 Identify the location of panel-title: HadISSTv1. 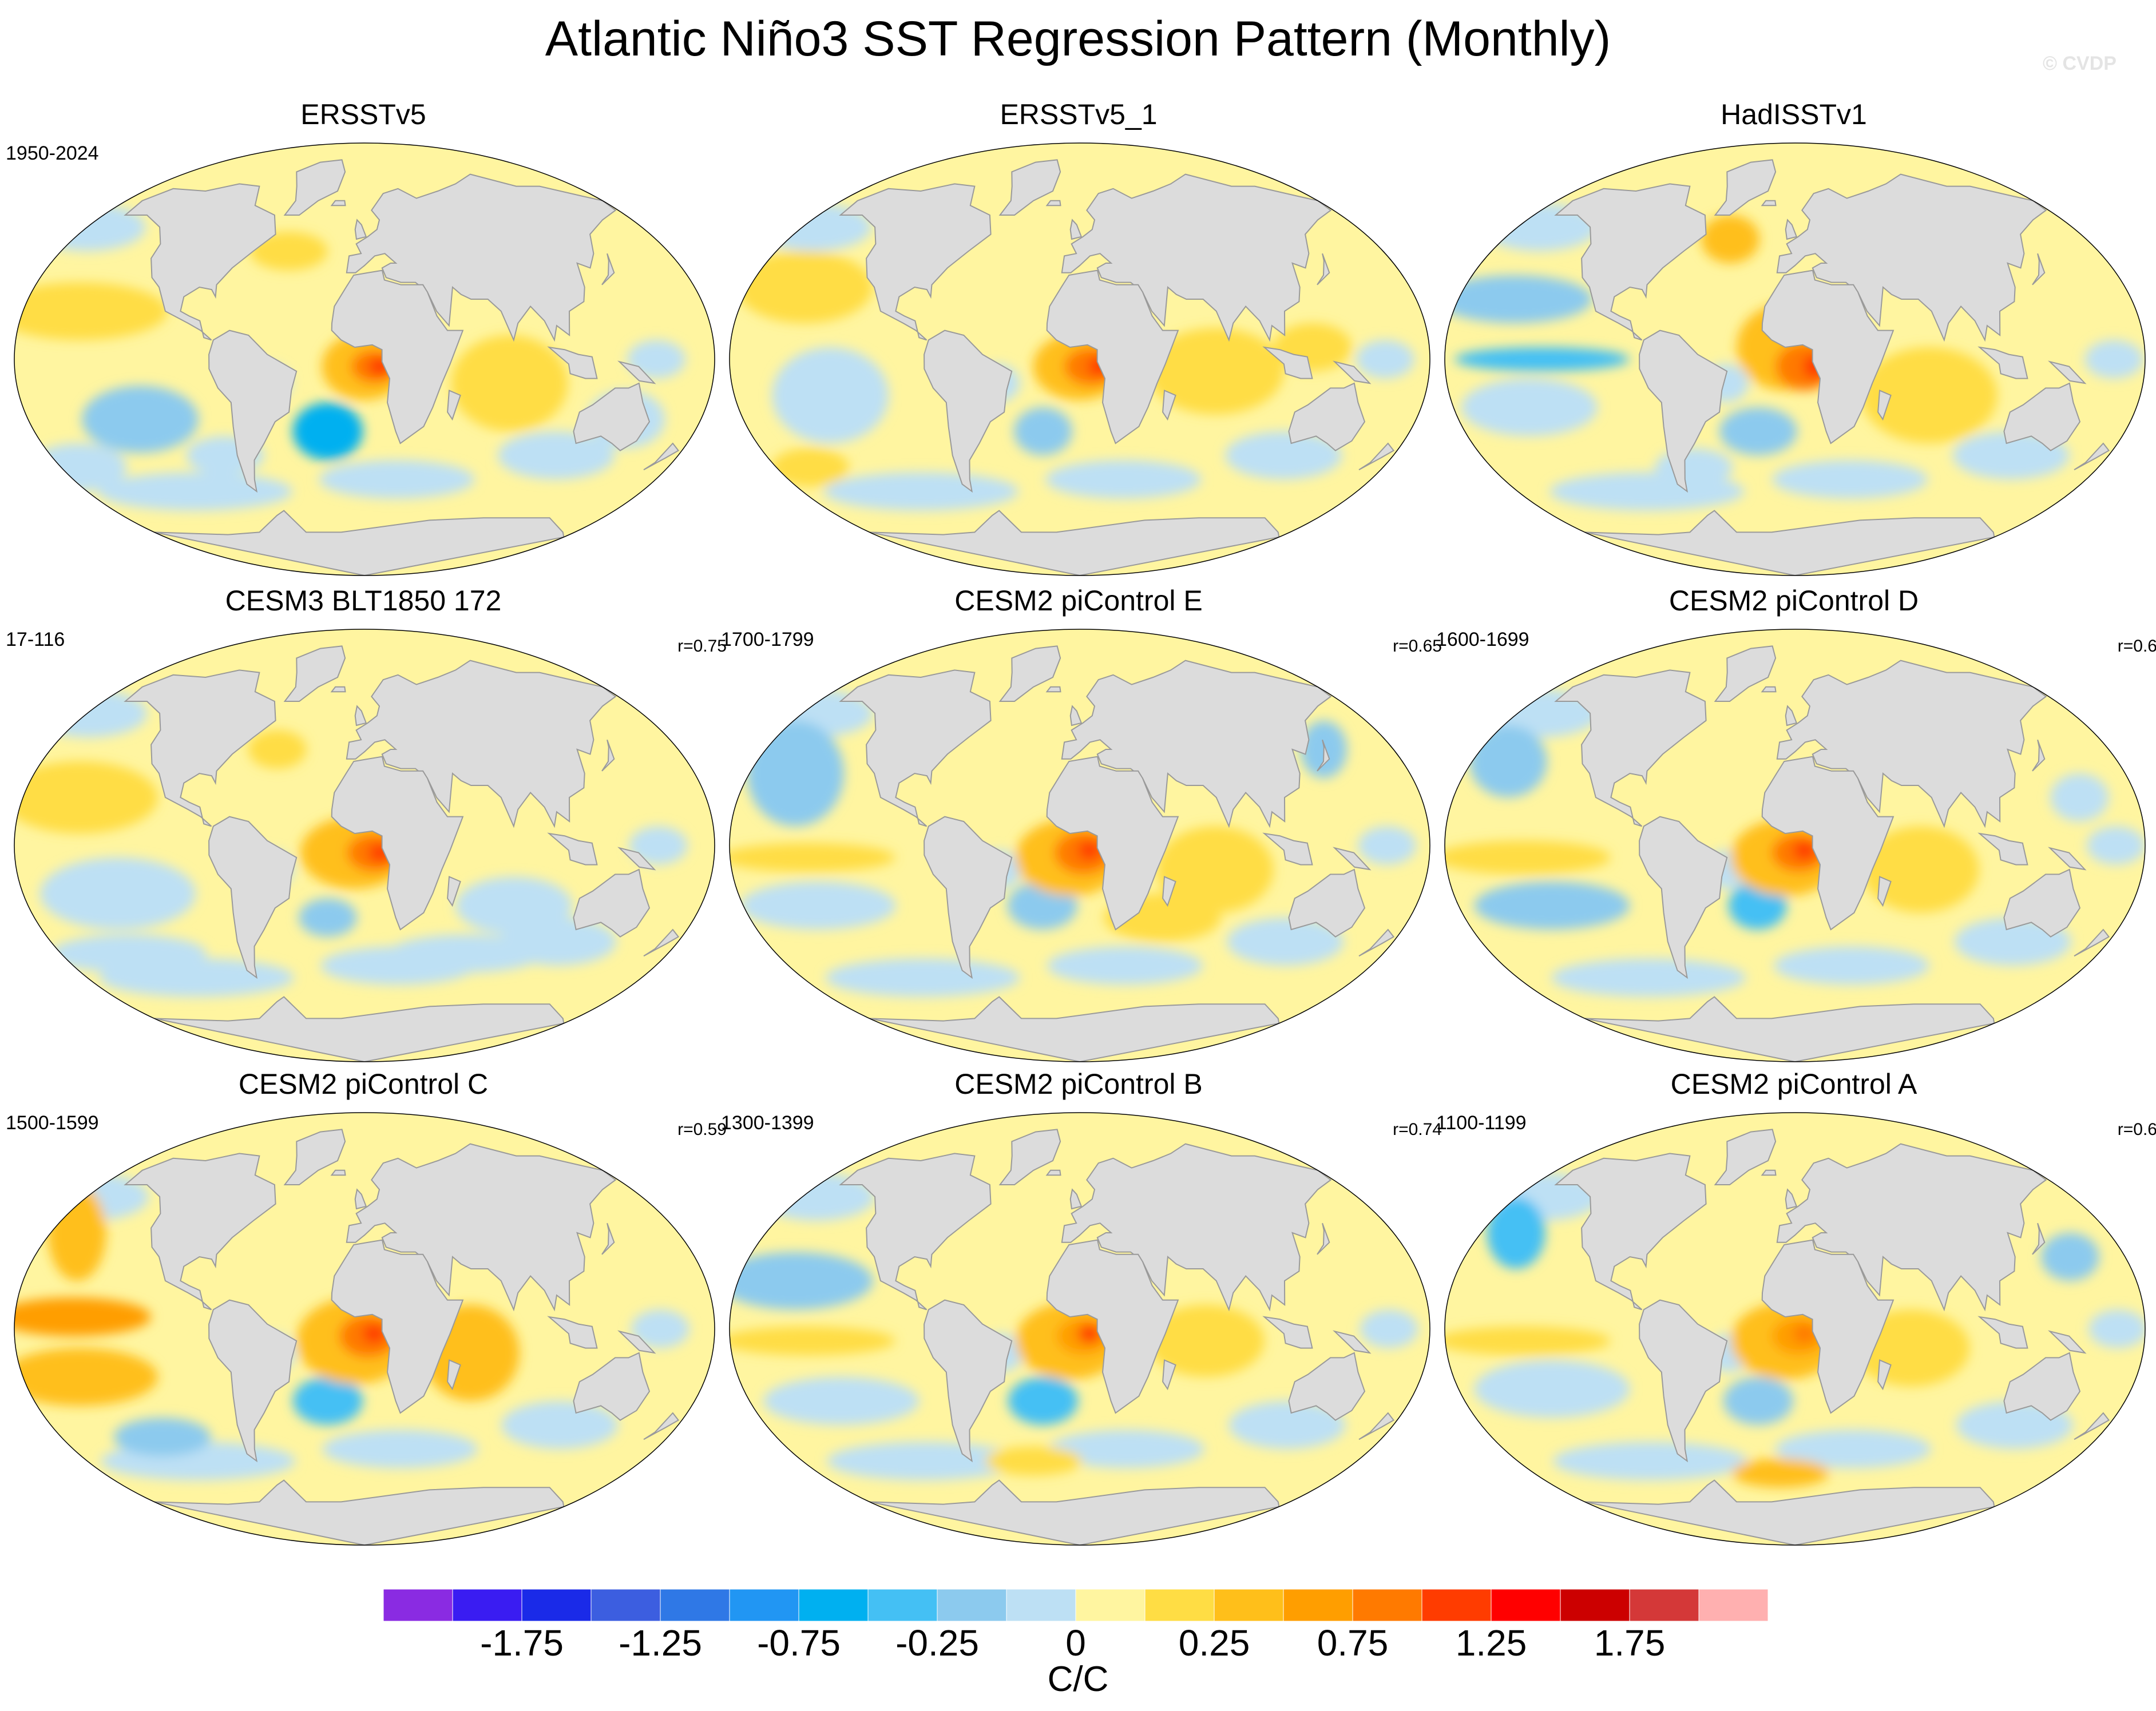
(1794, 114).